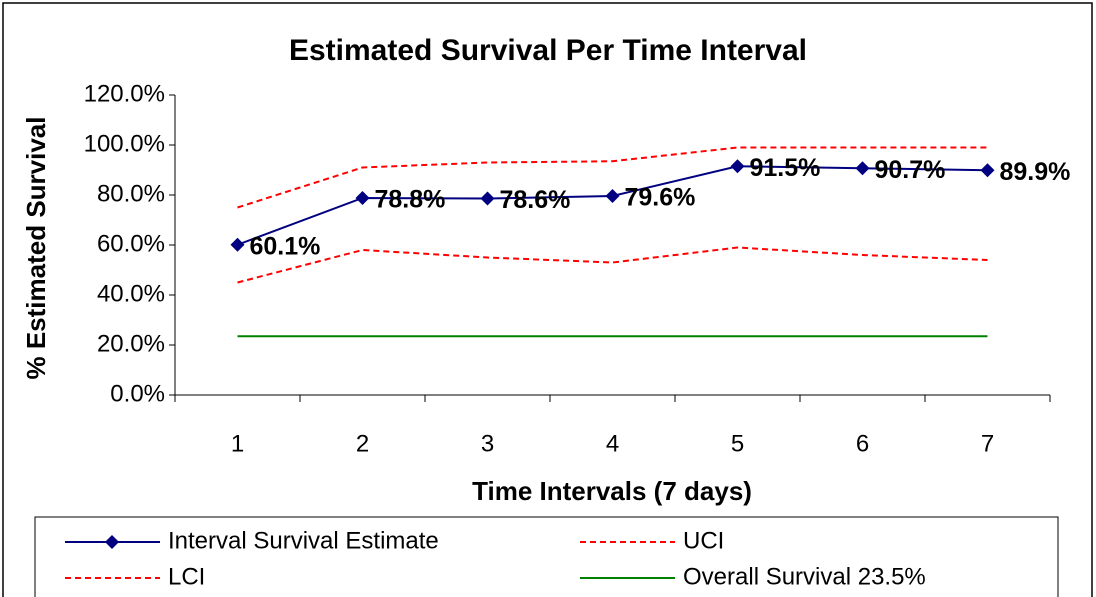  I want to click on data-label: 79.6%, so click(660, 198).